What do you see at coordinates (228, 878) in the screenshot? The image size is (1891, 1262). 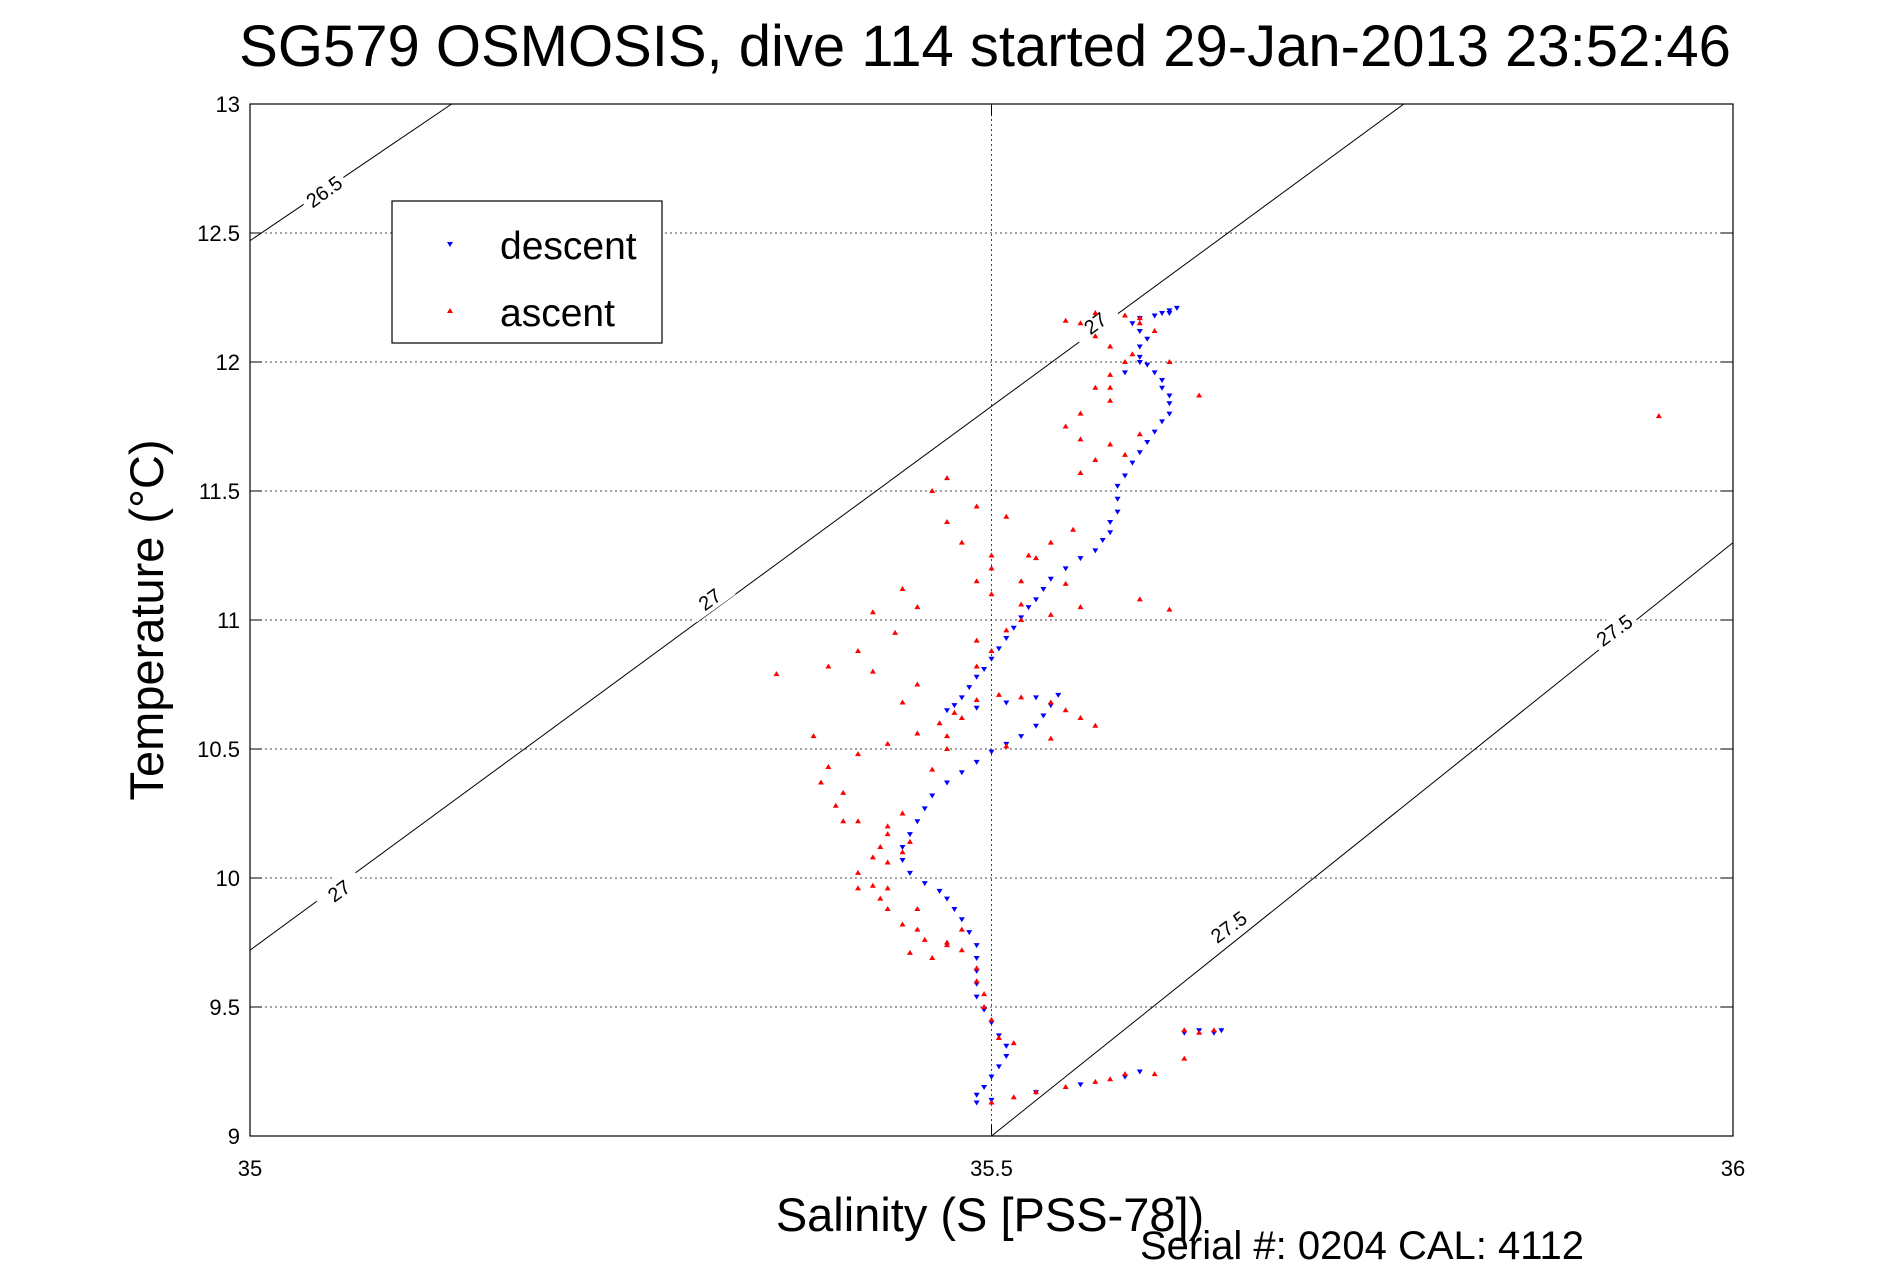 I see `y-tick-label: 10` at bounding box center [228, 878].